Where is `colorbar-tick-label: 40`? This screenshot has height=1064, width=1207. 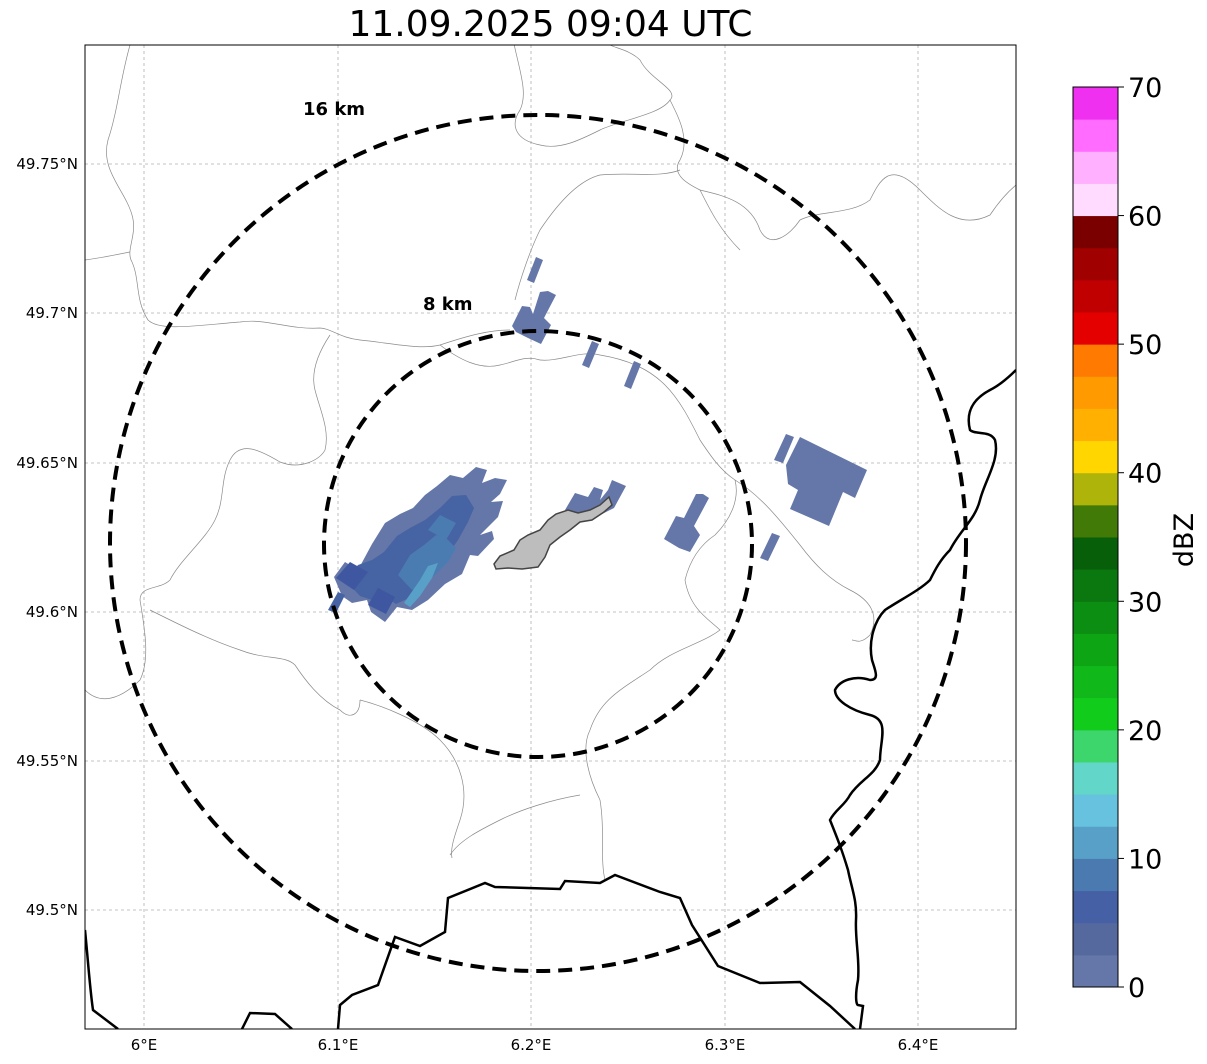
colorbar-tick-label: 40 is located at coordinates (1145, 474).